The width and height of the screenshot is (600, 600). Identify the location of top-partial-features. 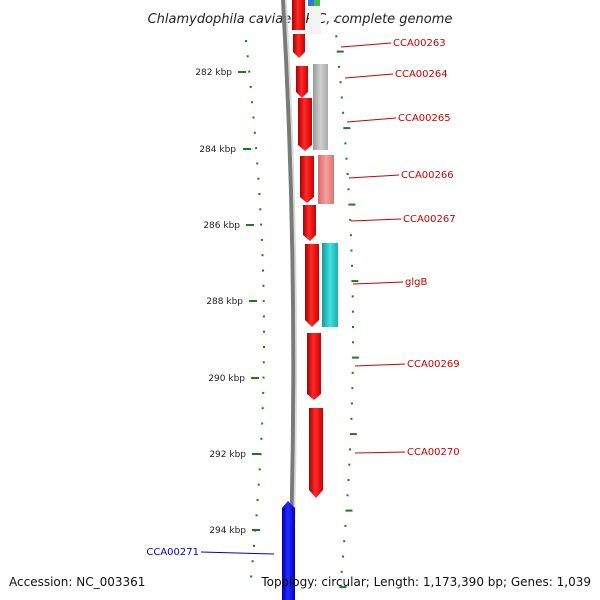
(306, 17).